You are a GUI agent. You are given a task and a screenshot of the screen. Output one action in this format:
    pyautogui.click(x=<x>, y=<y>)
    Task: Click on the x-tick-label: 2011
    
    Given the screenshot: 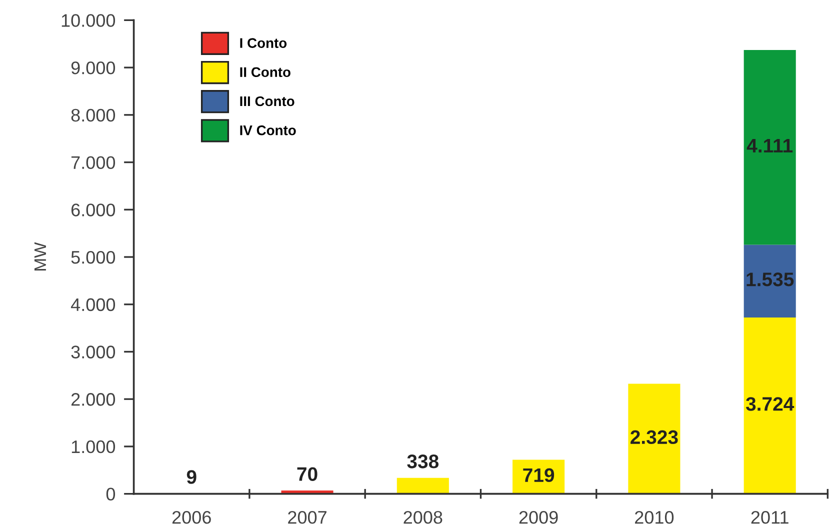 What is the action you would take?
    pyautogui.click(x=769, y=517)
    